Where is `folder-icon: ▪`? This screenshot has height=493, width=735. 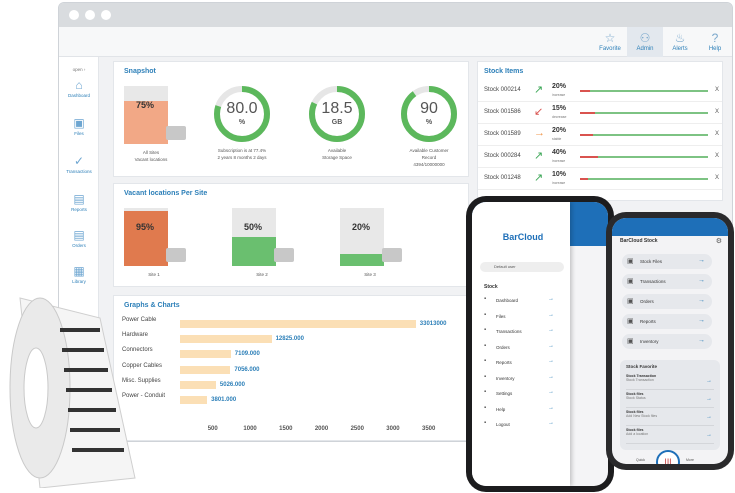 folder-icon: ▪ is located at coordinates (485, 314).